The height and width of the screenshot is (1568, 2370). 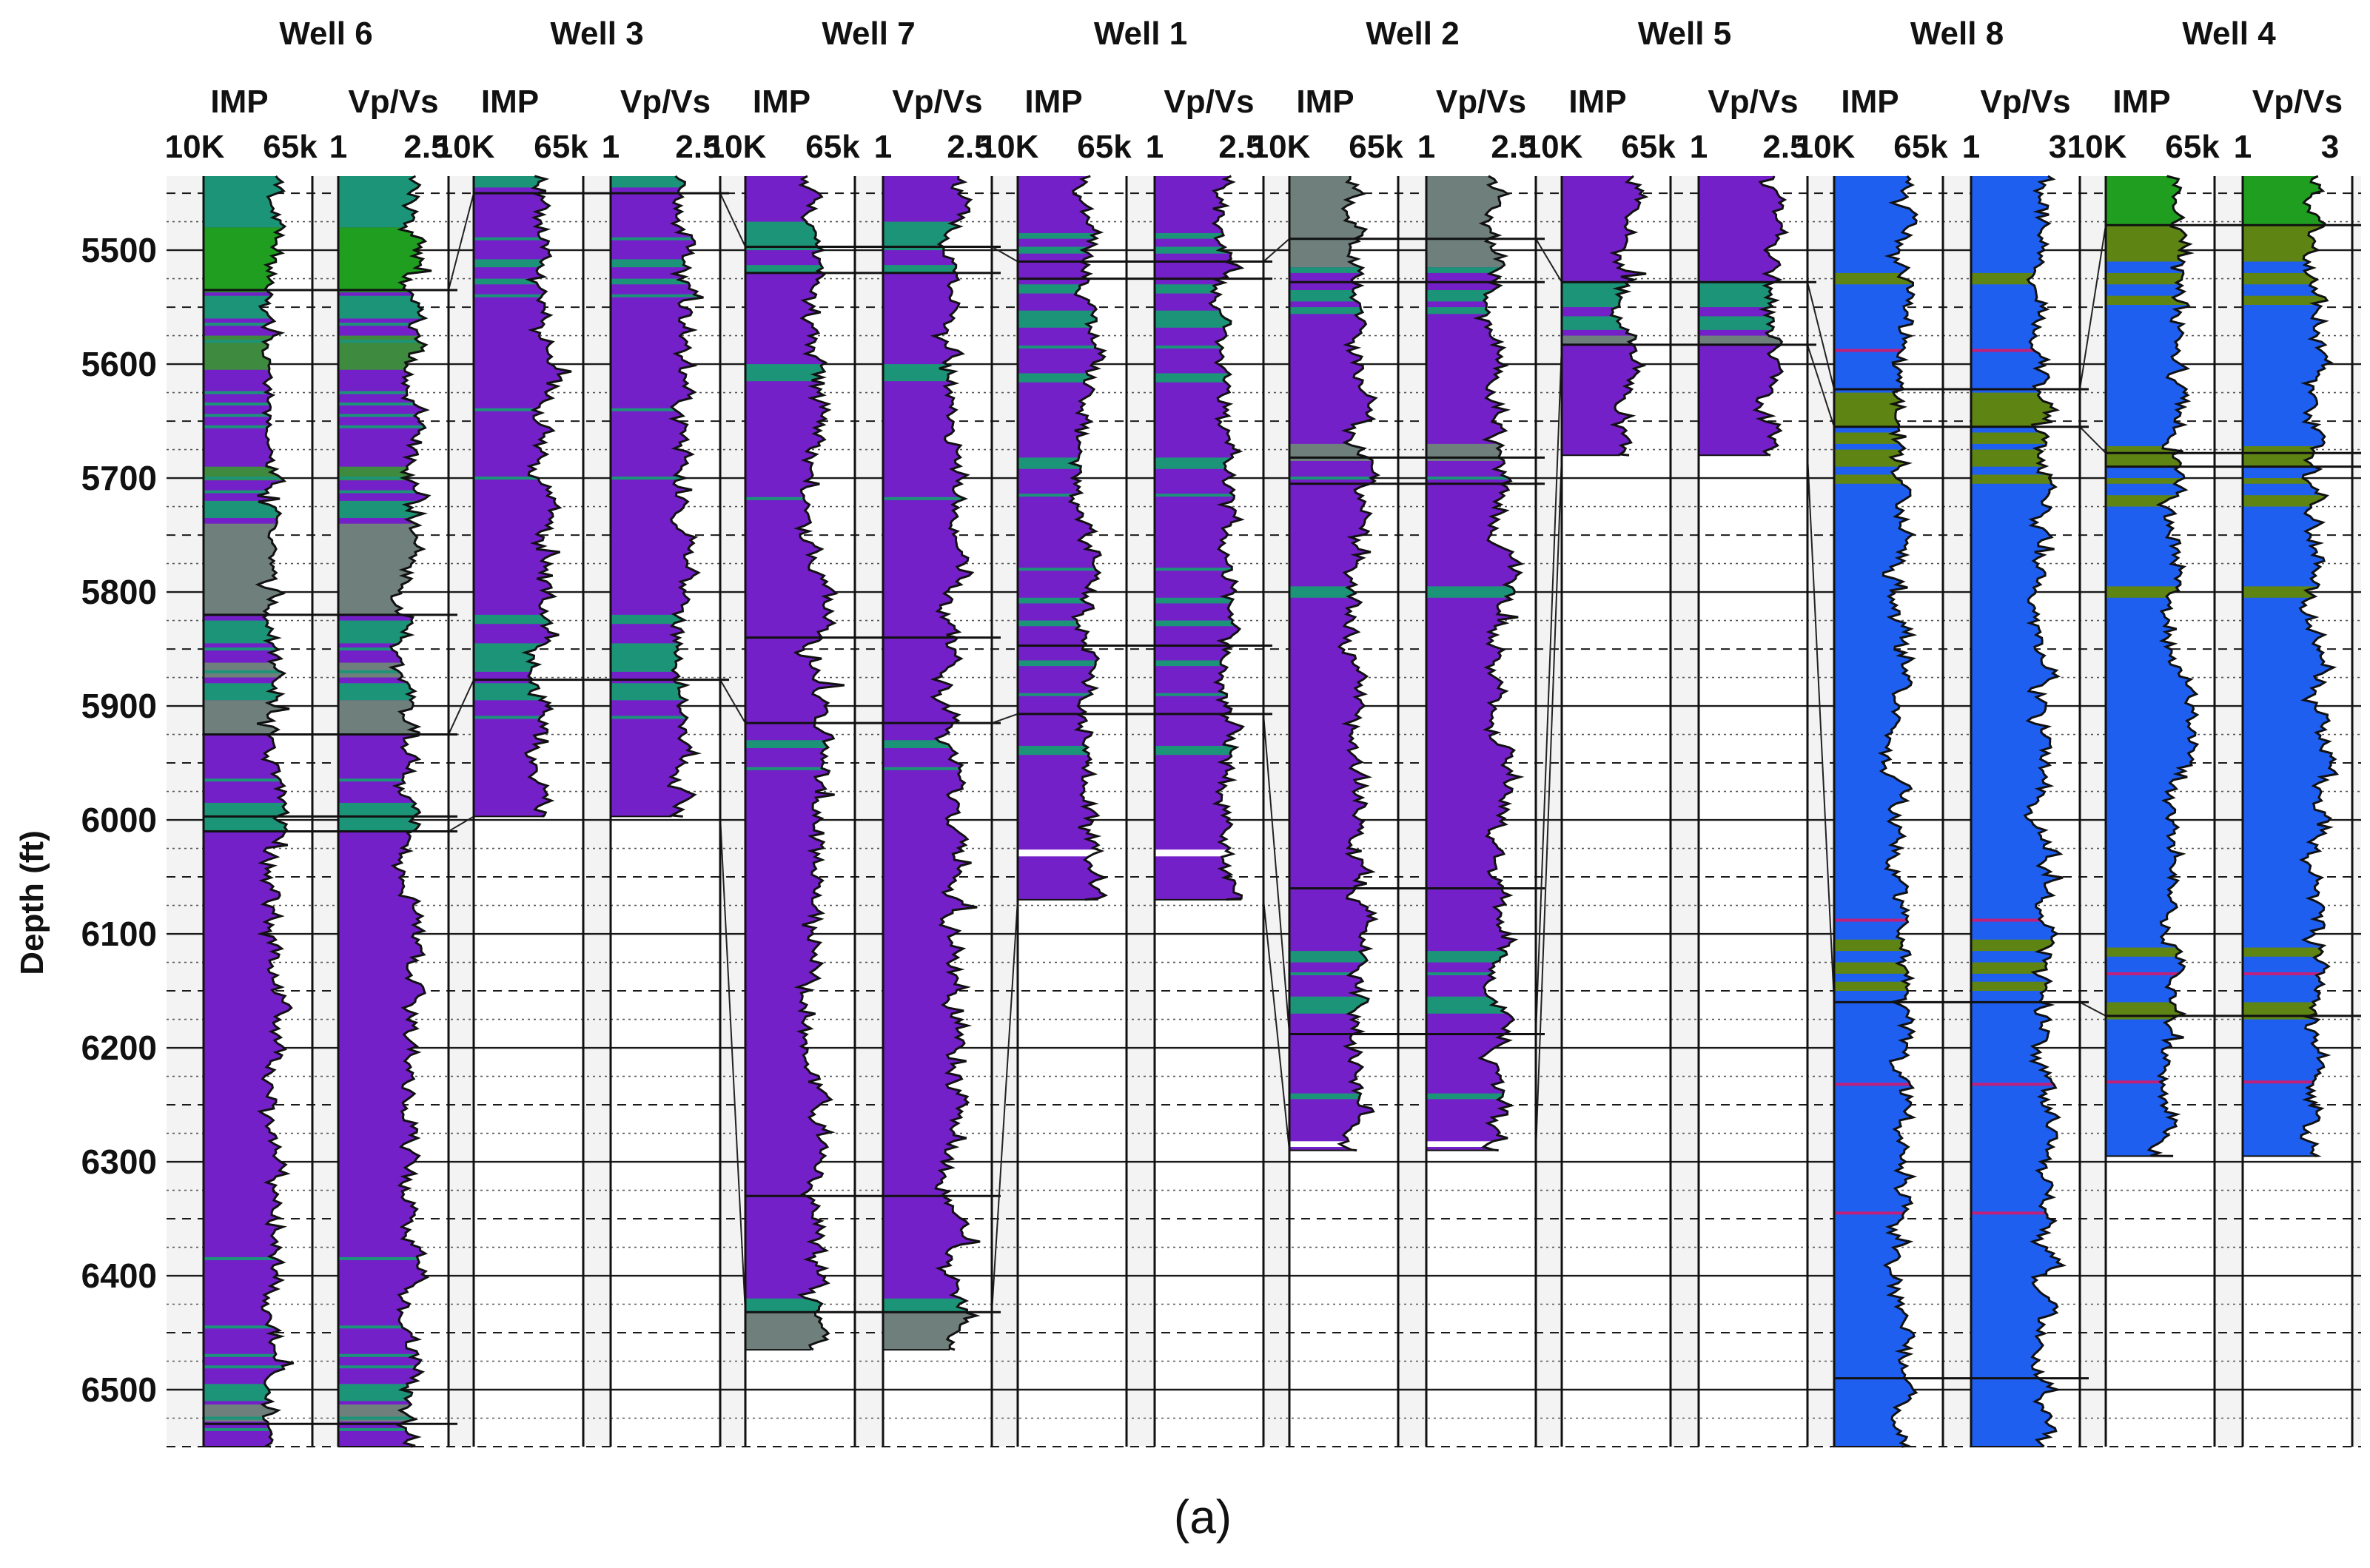 What do you see at coordinates (119, 1276) in the screenshot?
I see `depth-tick-label: 6400` at bounding box center [119, 1276].